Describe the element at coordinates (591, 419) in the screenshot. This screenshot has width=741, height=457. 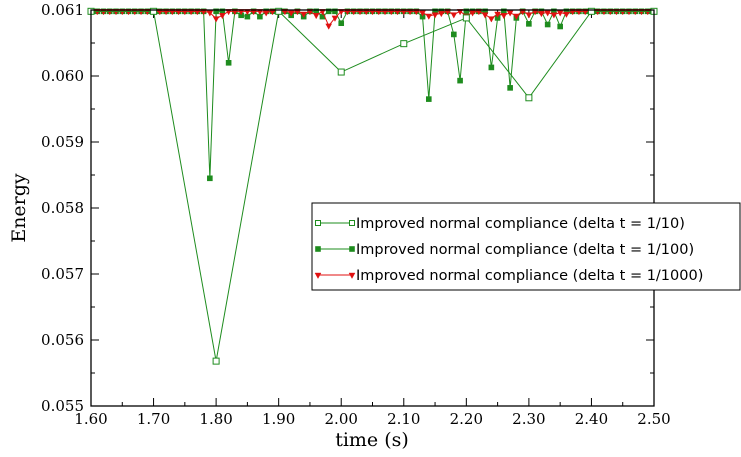
I see `x-tick-label: 2.40` at that location.